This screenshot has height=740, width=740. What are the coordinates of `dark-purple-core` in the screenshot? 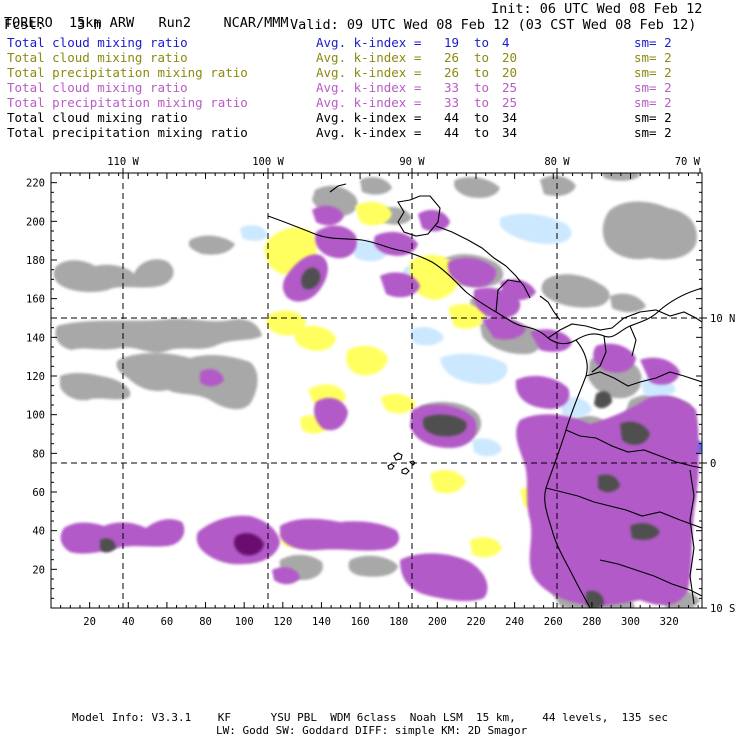 It's located at (249, 544).